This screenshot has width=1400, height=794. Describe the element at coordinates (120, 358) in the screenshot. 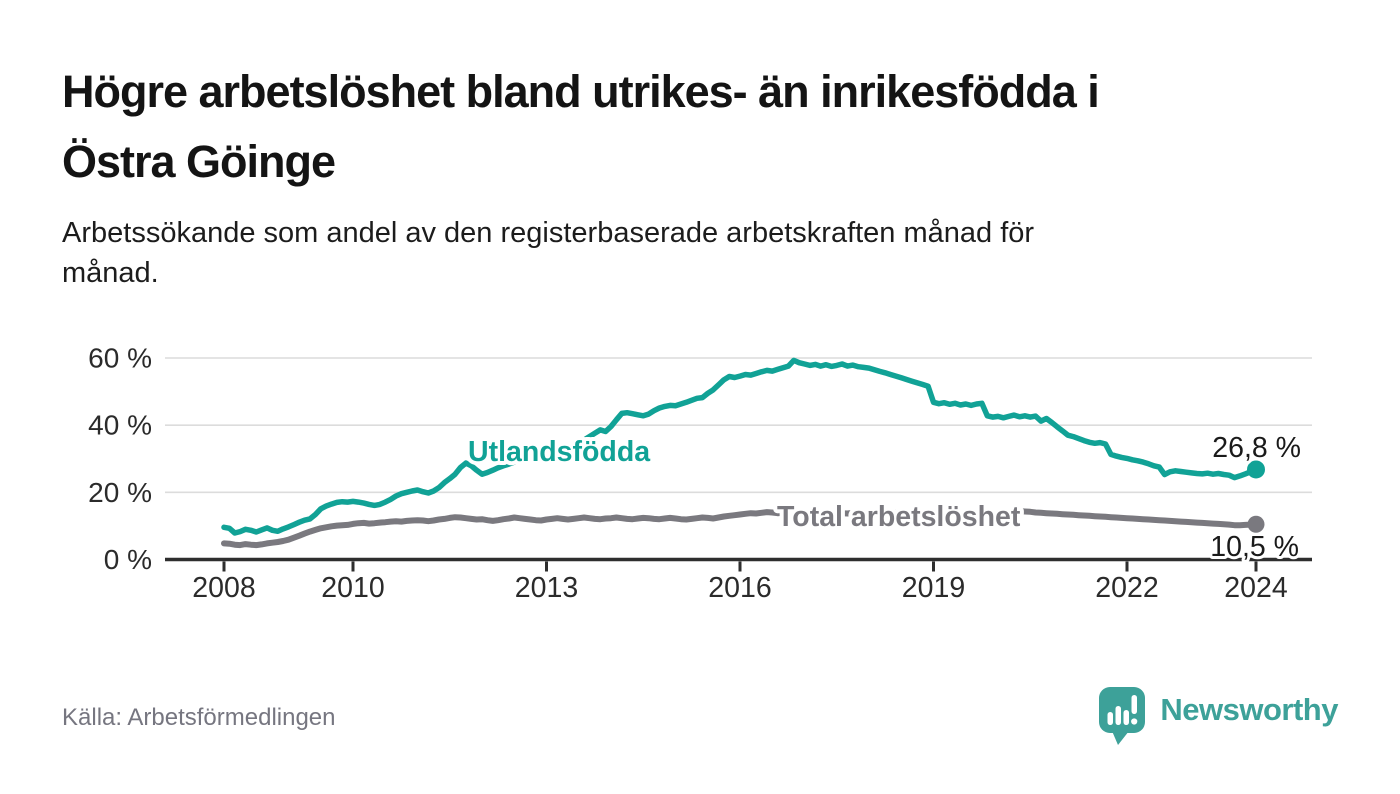

I see `y-axis-tick-label: 60 %` at that location.